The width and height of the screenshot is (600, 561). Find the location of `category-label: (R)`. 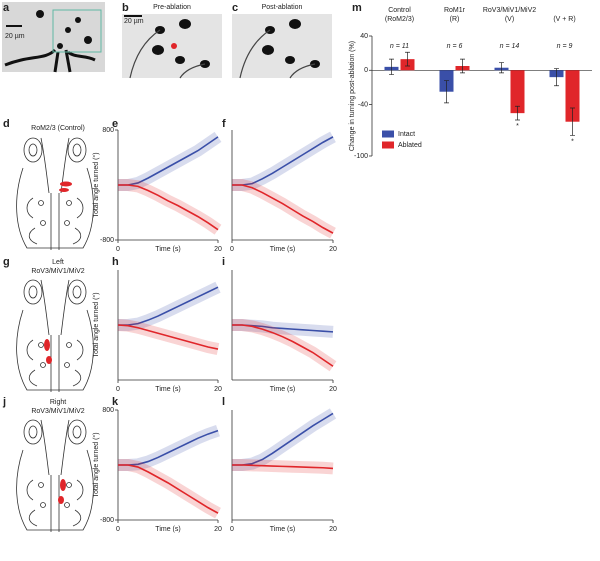

category-label: (R) is located at coordinates (455, 19).